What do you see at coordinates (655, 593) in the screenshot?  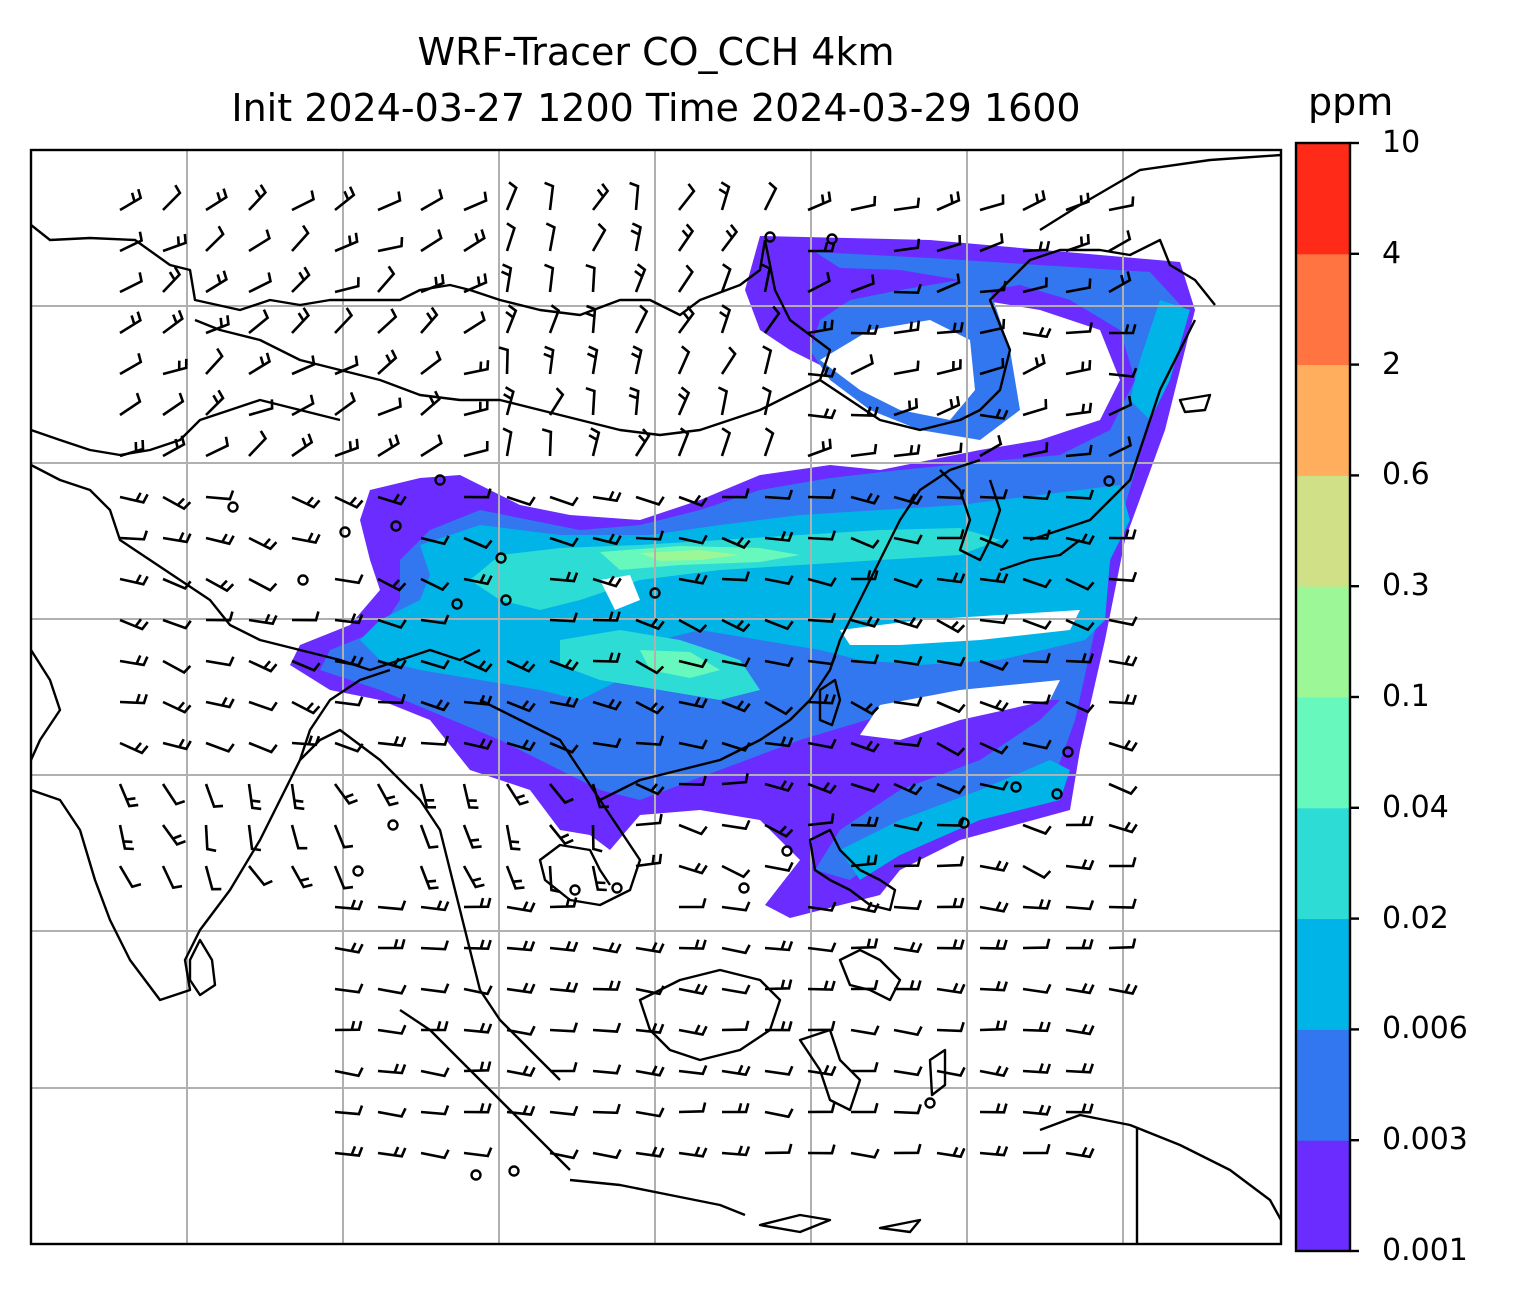 I see `calm-marker` at bounding box center [655, 593].